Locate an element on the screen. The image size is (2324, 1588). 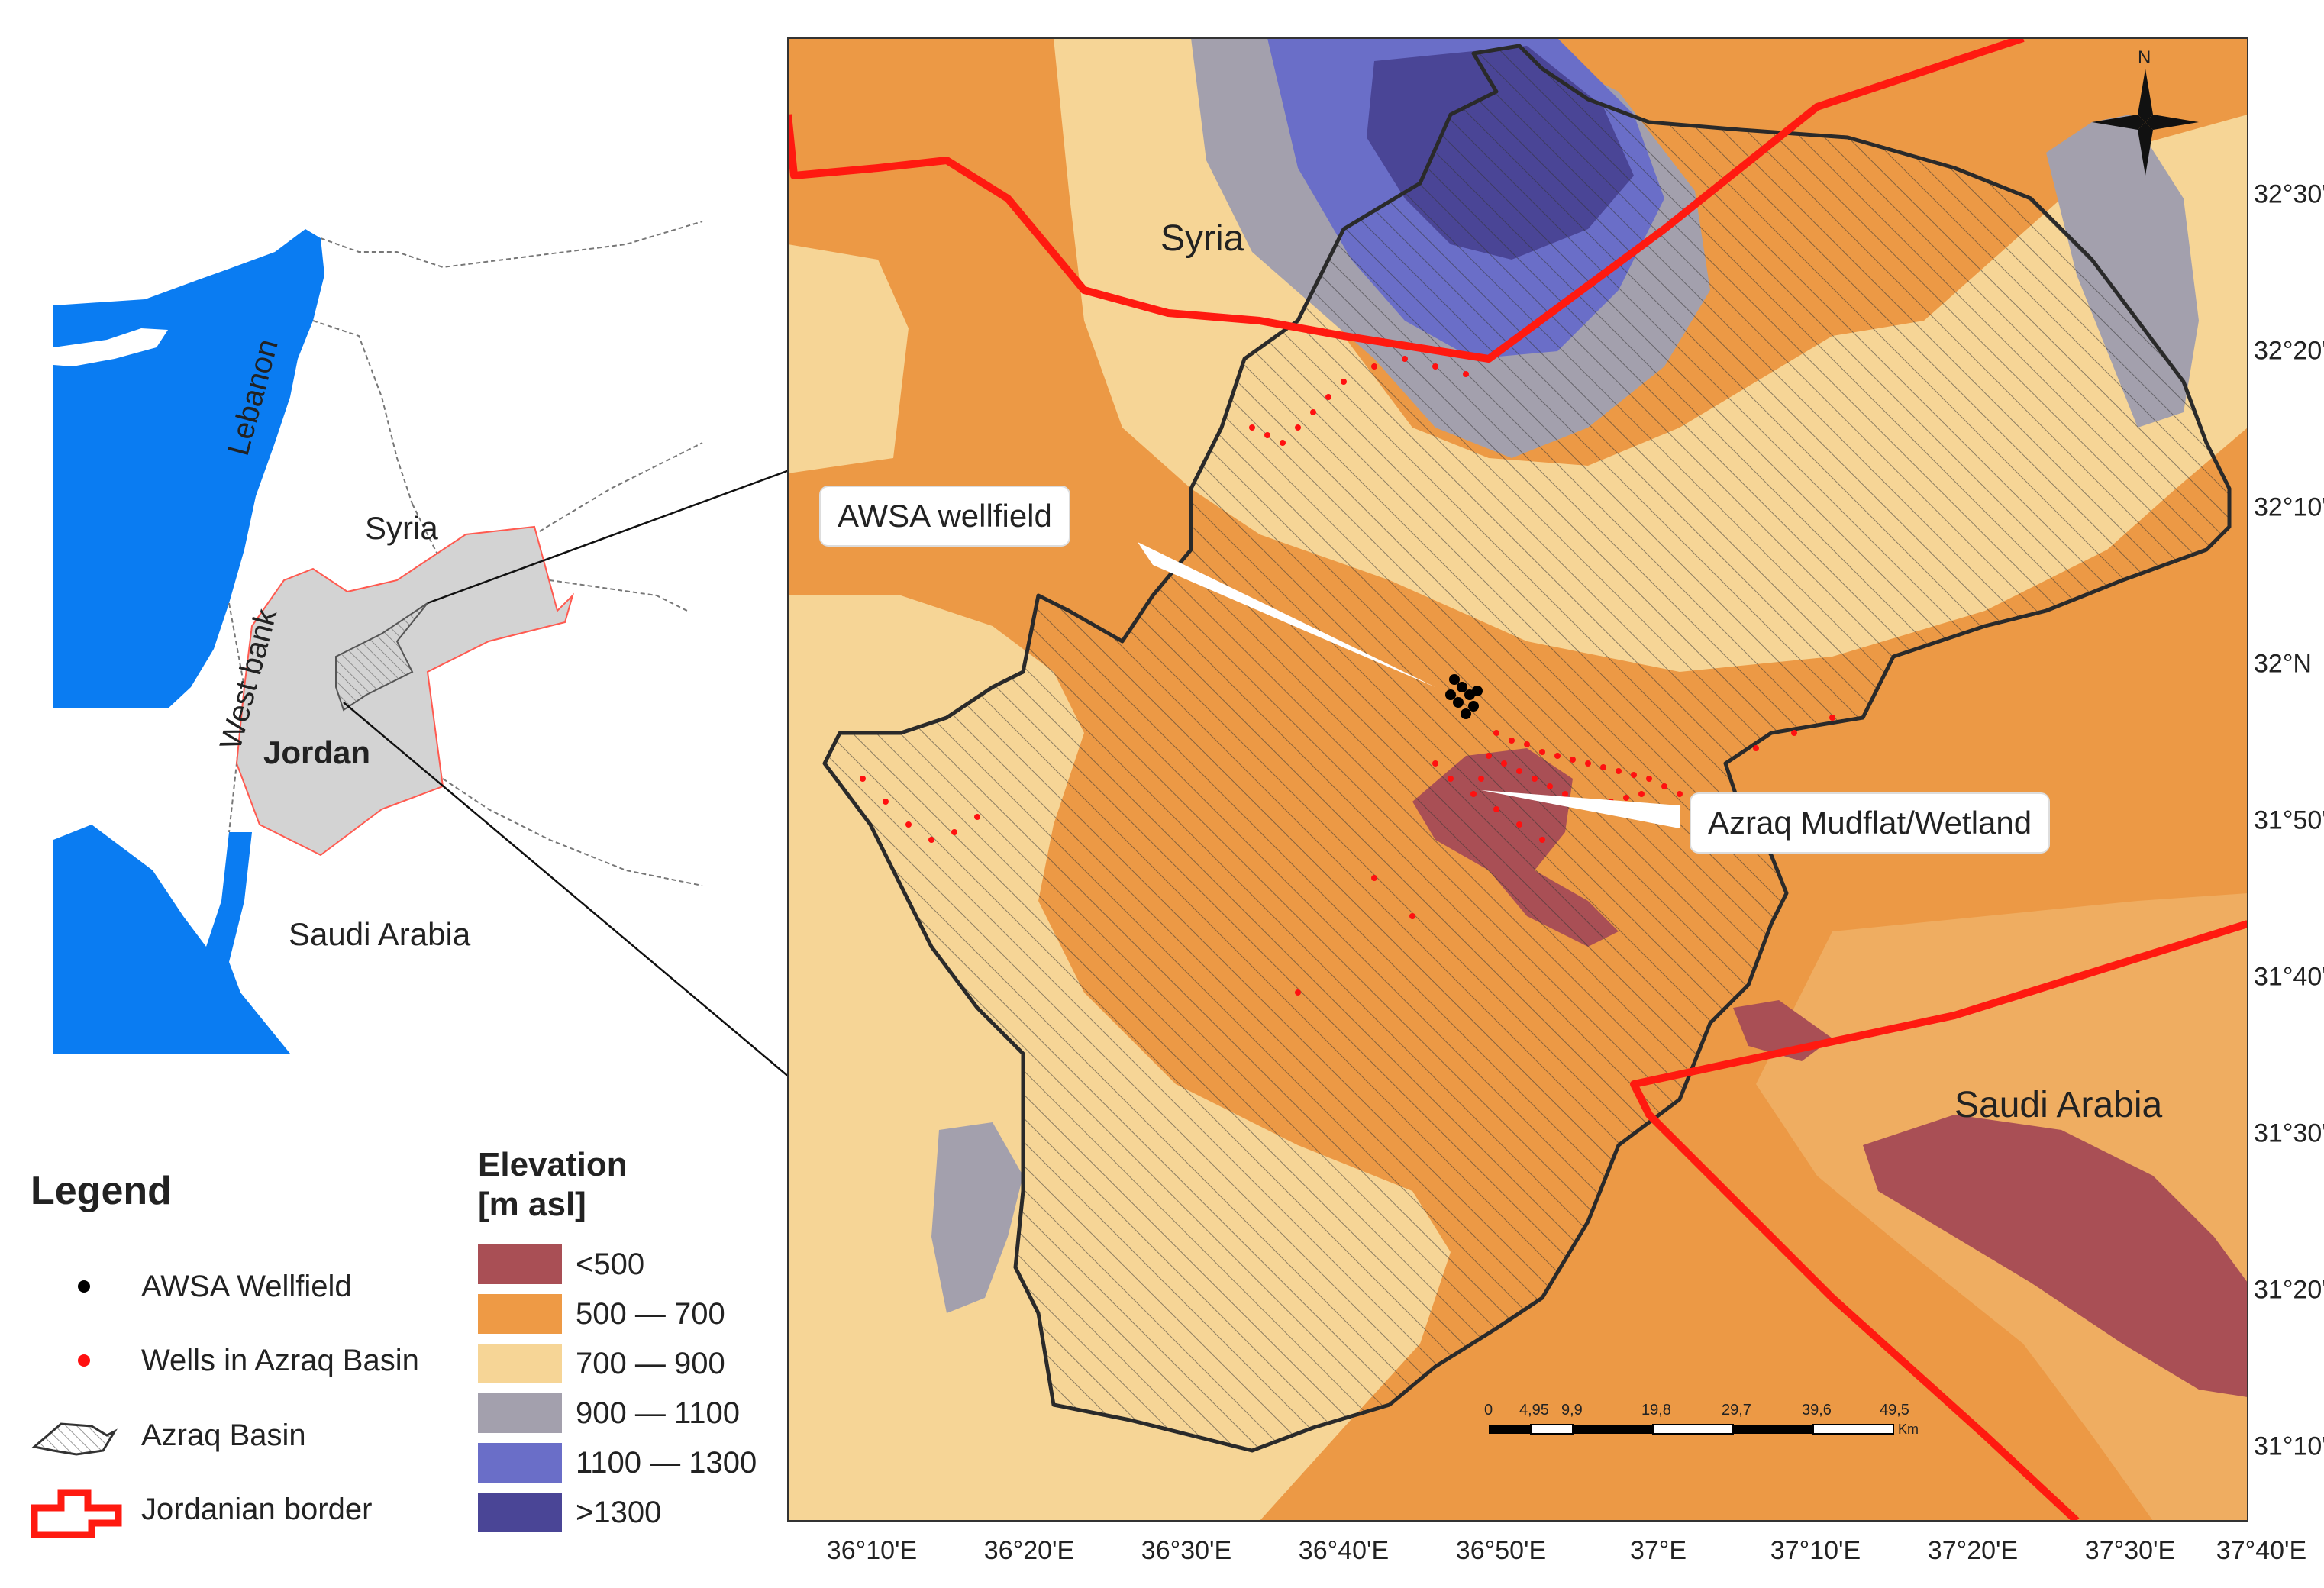
legend-red-dot-symbol is located at coordinates (84, 1360).